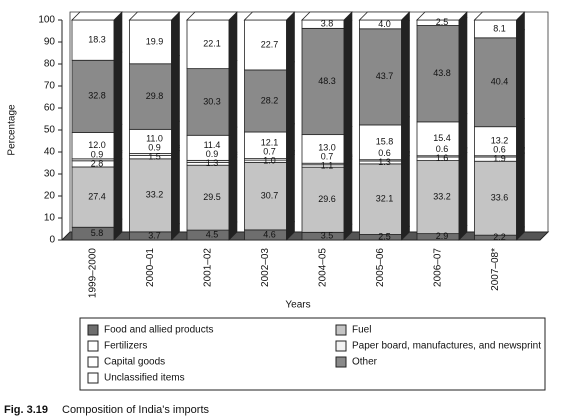 The image size is (566, 419). I want to click on value-label: 33.2, so click(155, 195).